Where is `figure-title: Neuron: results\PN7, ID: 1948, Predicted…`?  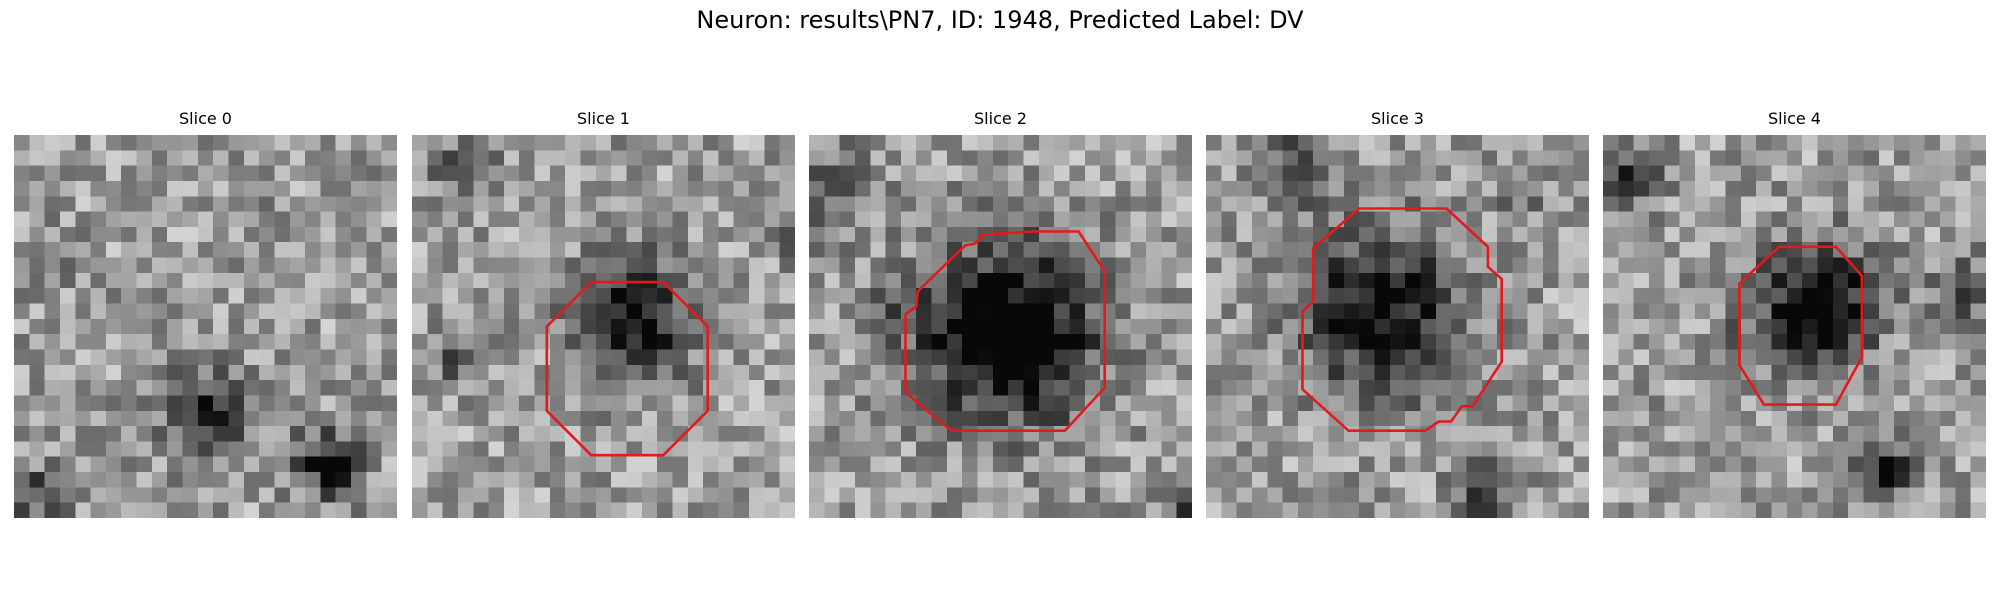 figure-title: Neuron: results\PN7, ID: 1948, Predicted… is located at coordinates (1000, 20).